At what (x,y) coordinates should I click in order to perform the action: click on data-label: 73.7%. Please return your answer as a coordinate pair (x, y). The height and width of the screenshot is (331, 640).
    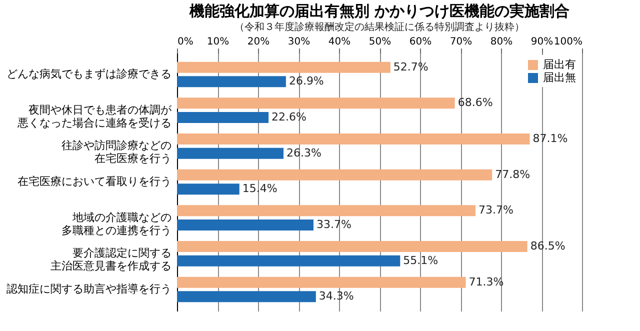
    Looking at the image, I should click on (496, 210).